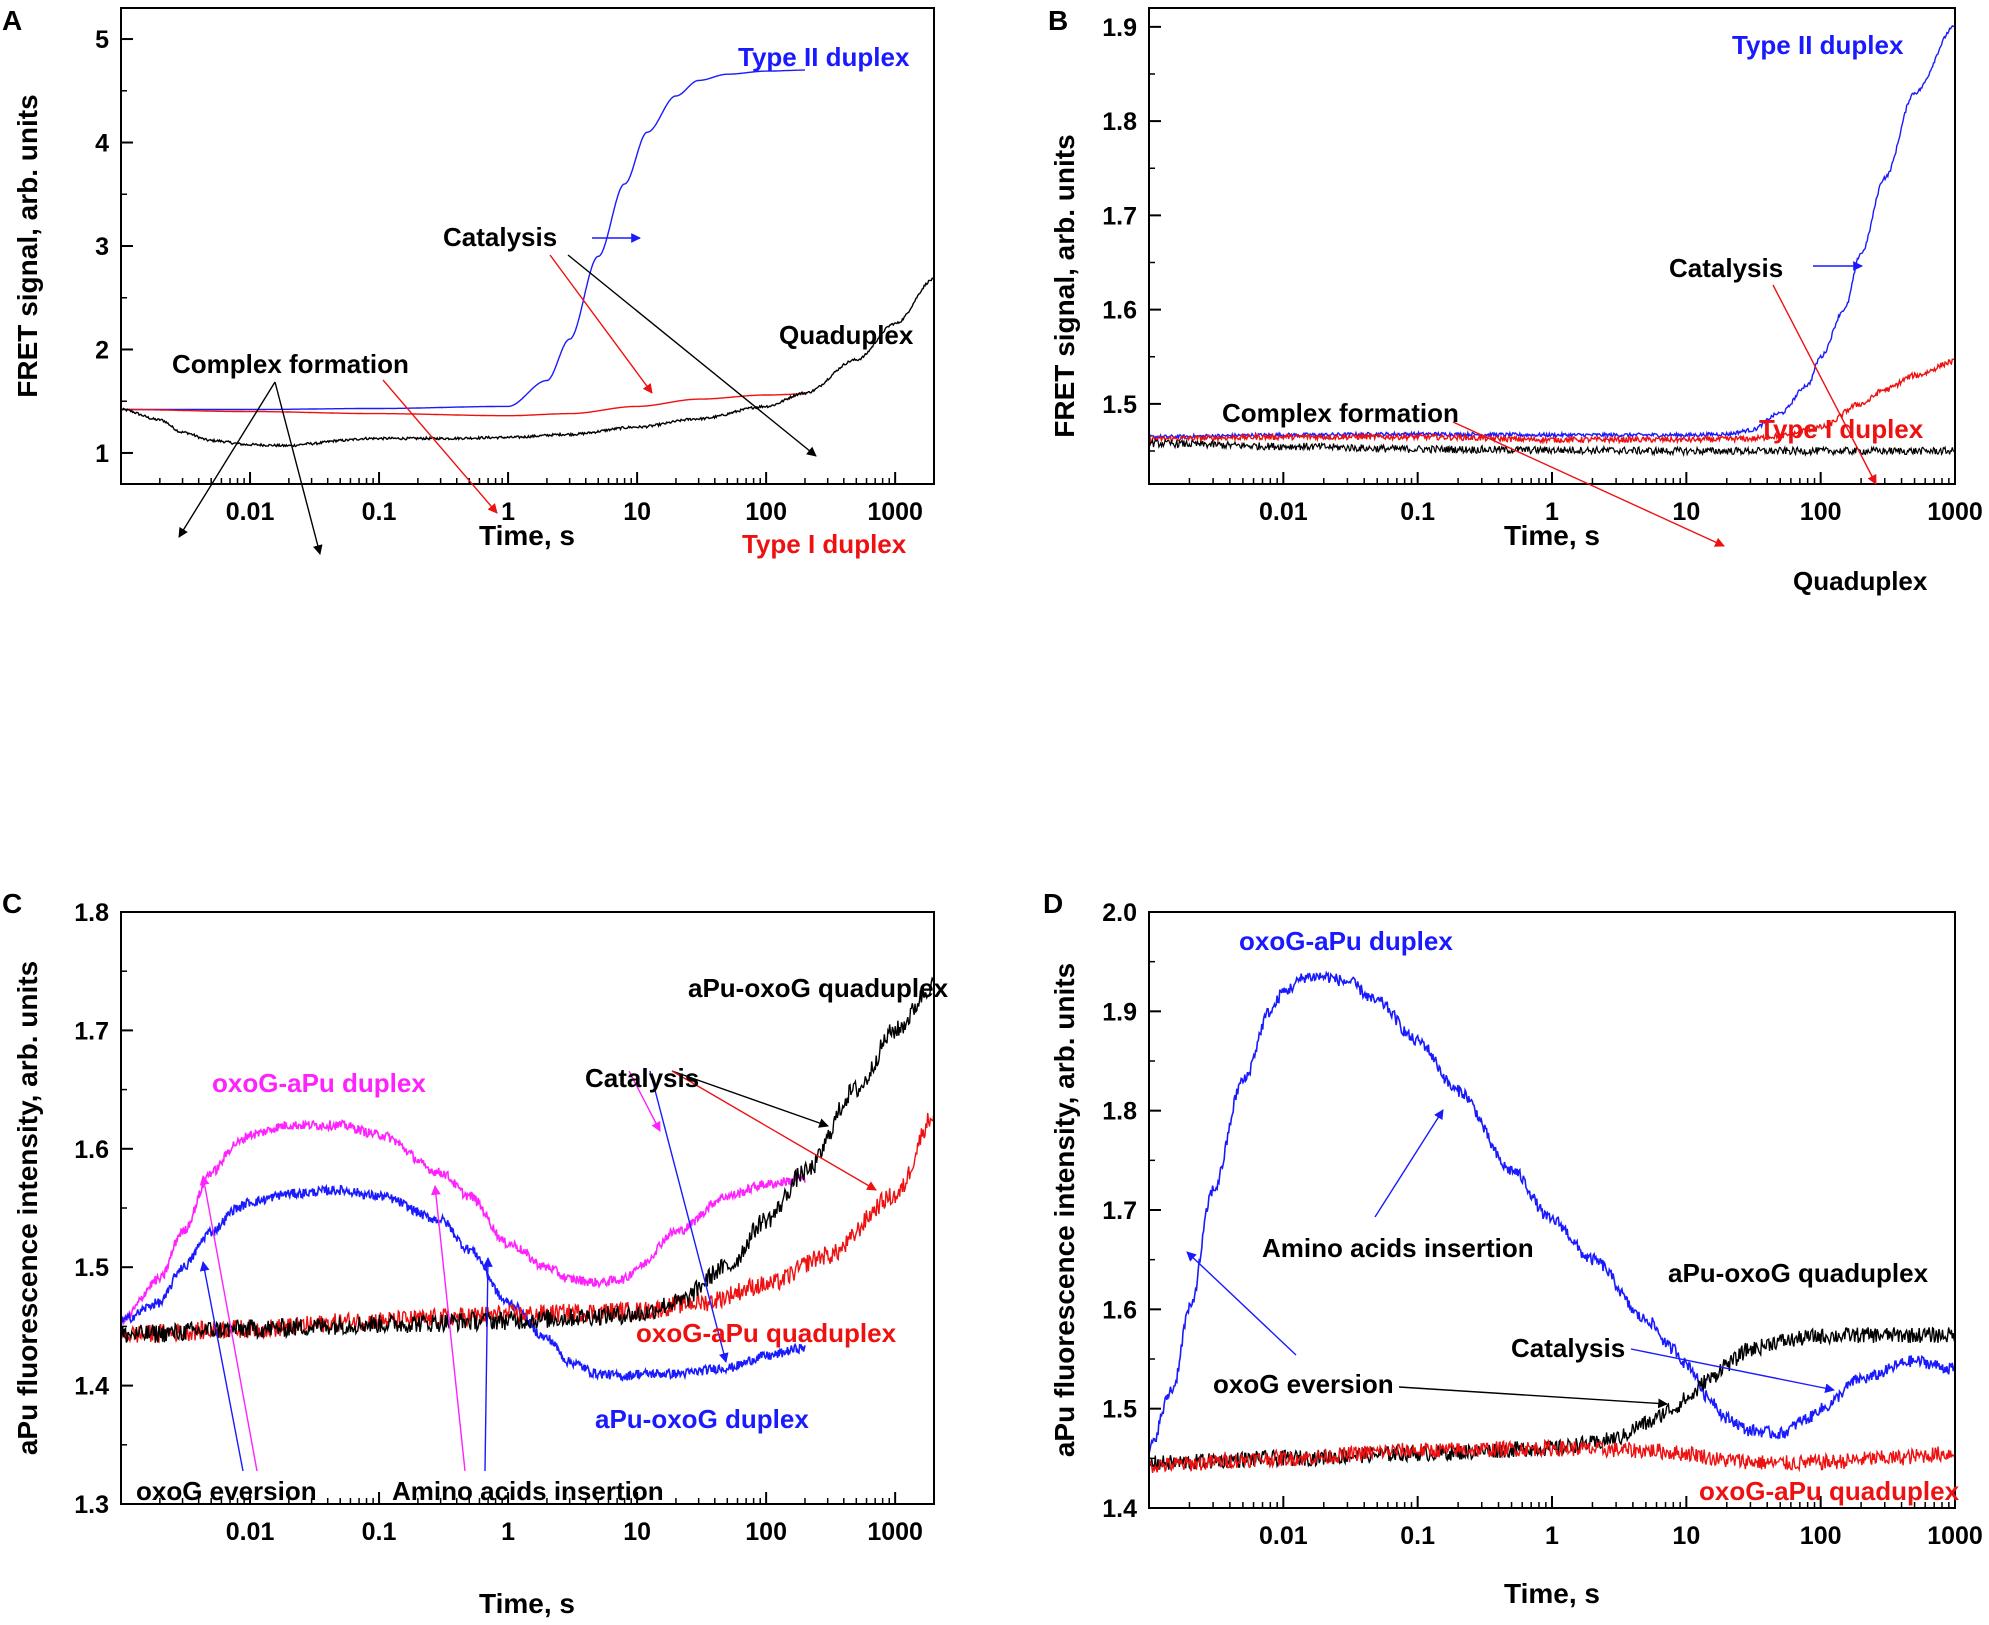 The width and height of the screenshot is (1989, 1625). What do you see at coordinates (290, 364) in the screenshot?
I see `panel-a-label-complex-formation: Complex formation` at bounding box center [290, 364].